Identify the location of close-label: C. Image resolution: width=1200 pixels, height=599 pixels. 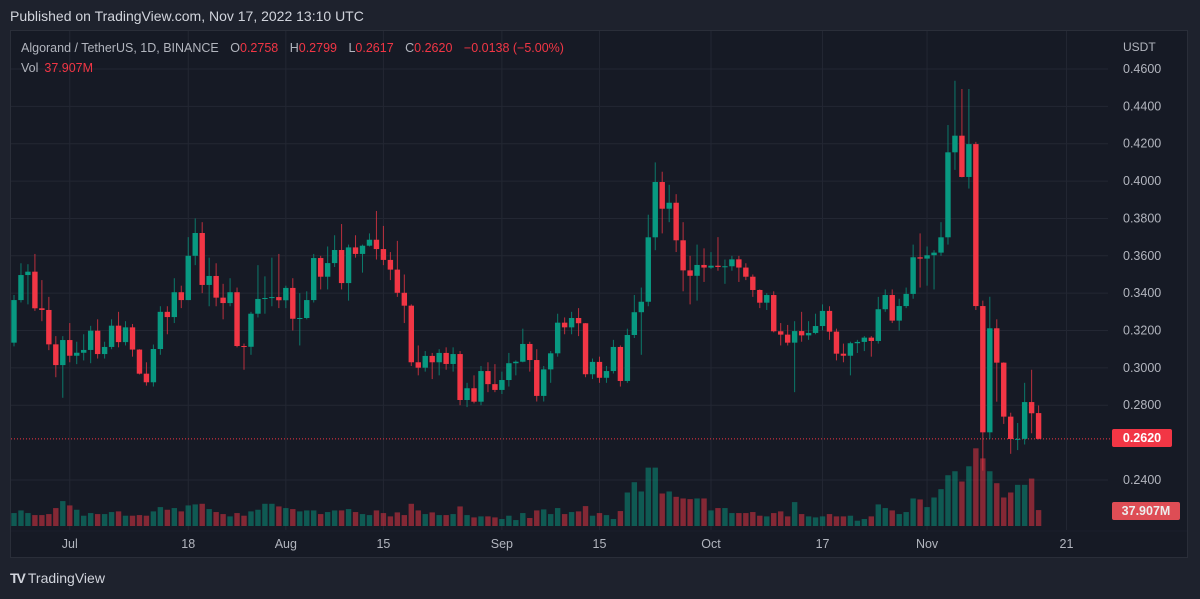
(410, 48).